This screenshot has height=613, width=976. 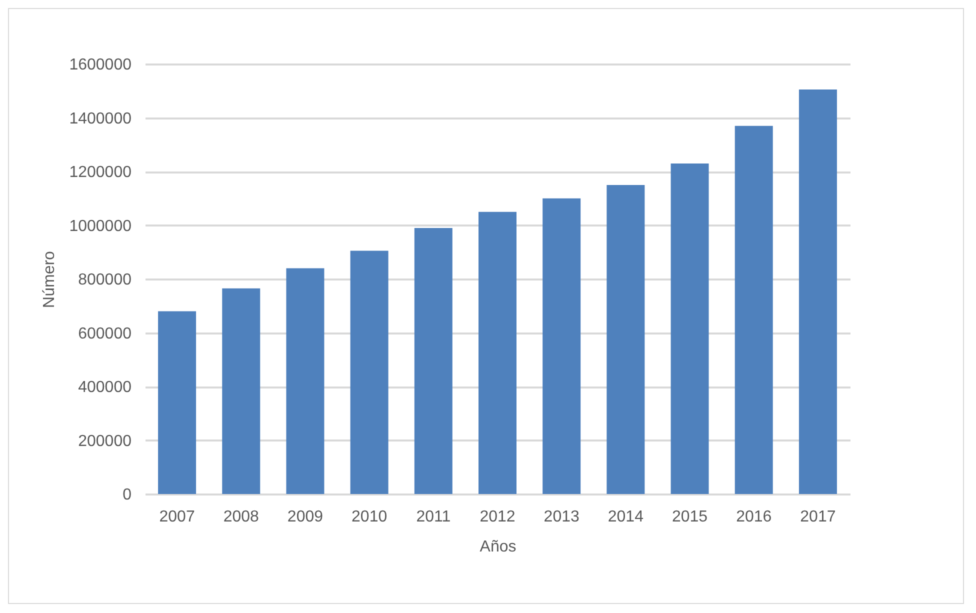 I want to click on x-tick-label: 2014, so click(x=626, y=517).